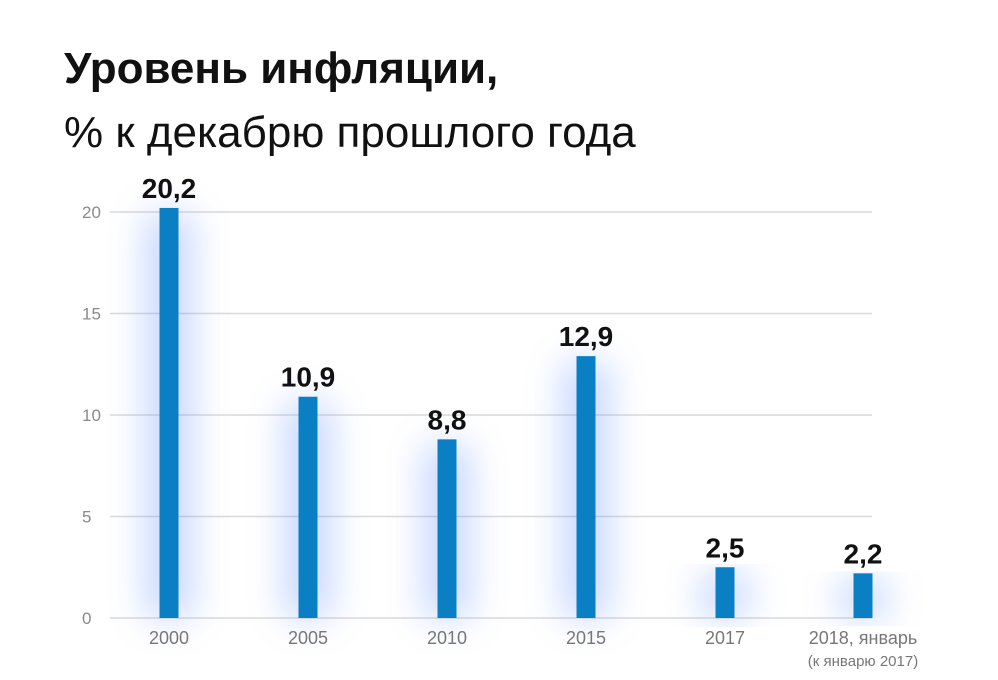 This screenshot has width=998, height=680. What do you see at coordinates (863, 661) in the screenshot?
I see `x-tick-note: (к январю 2017)` at bounding box center [863, 661].